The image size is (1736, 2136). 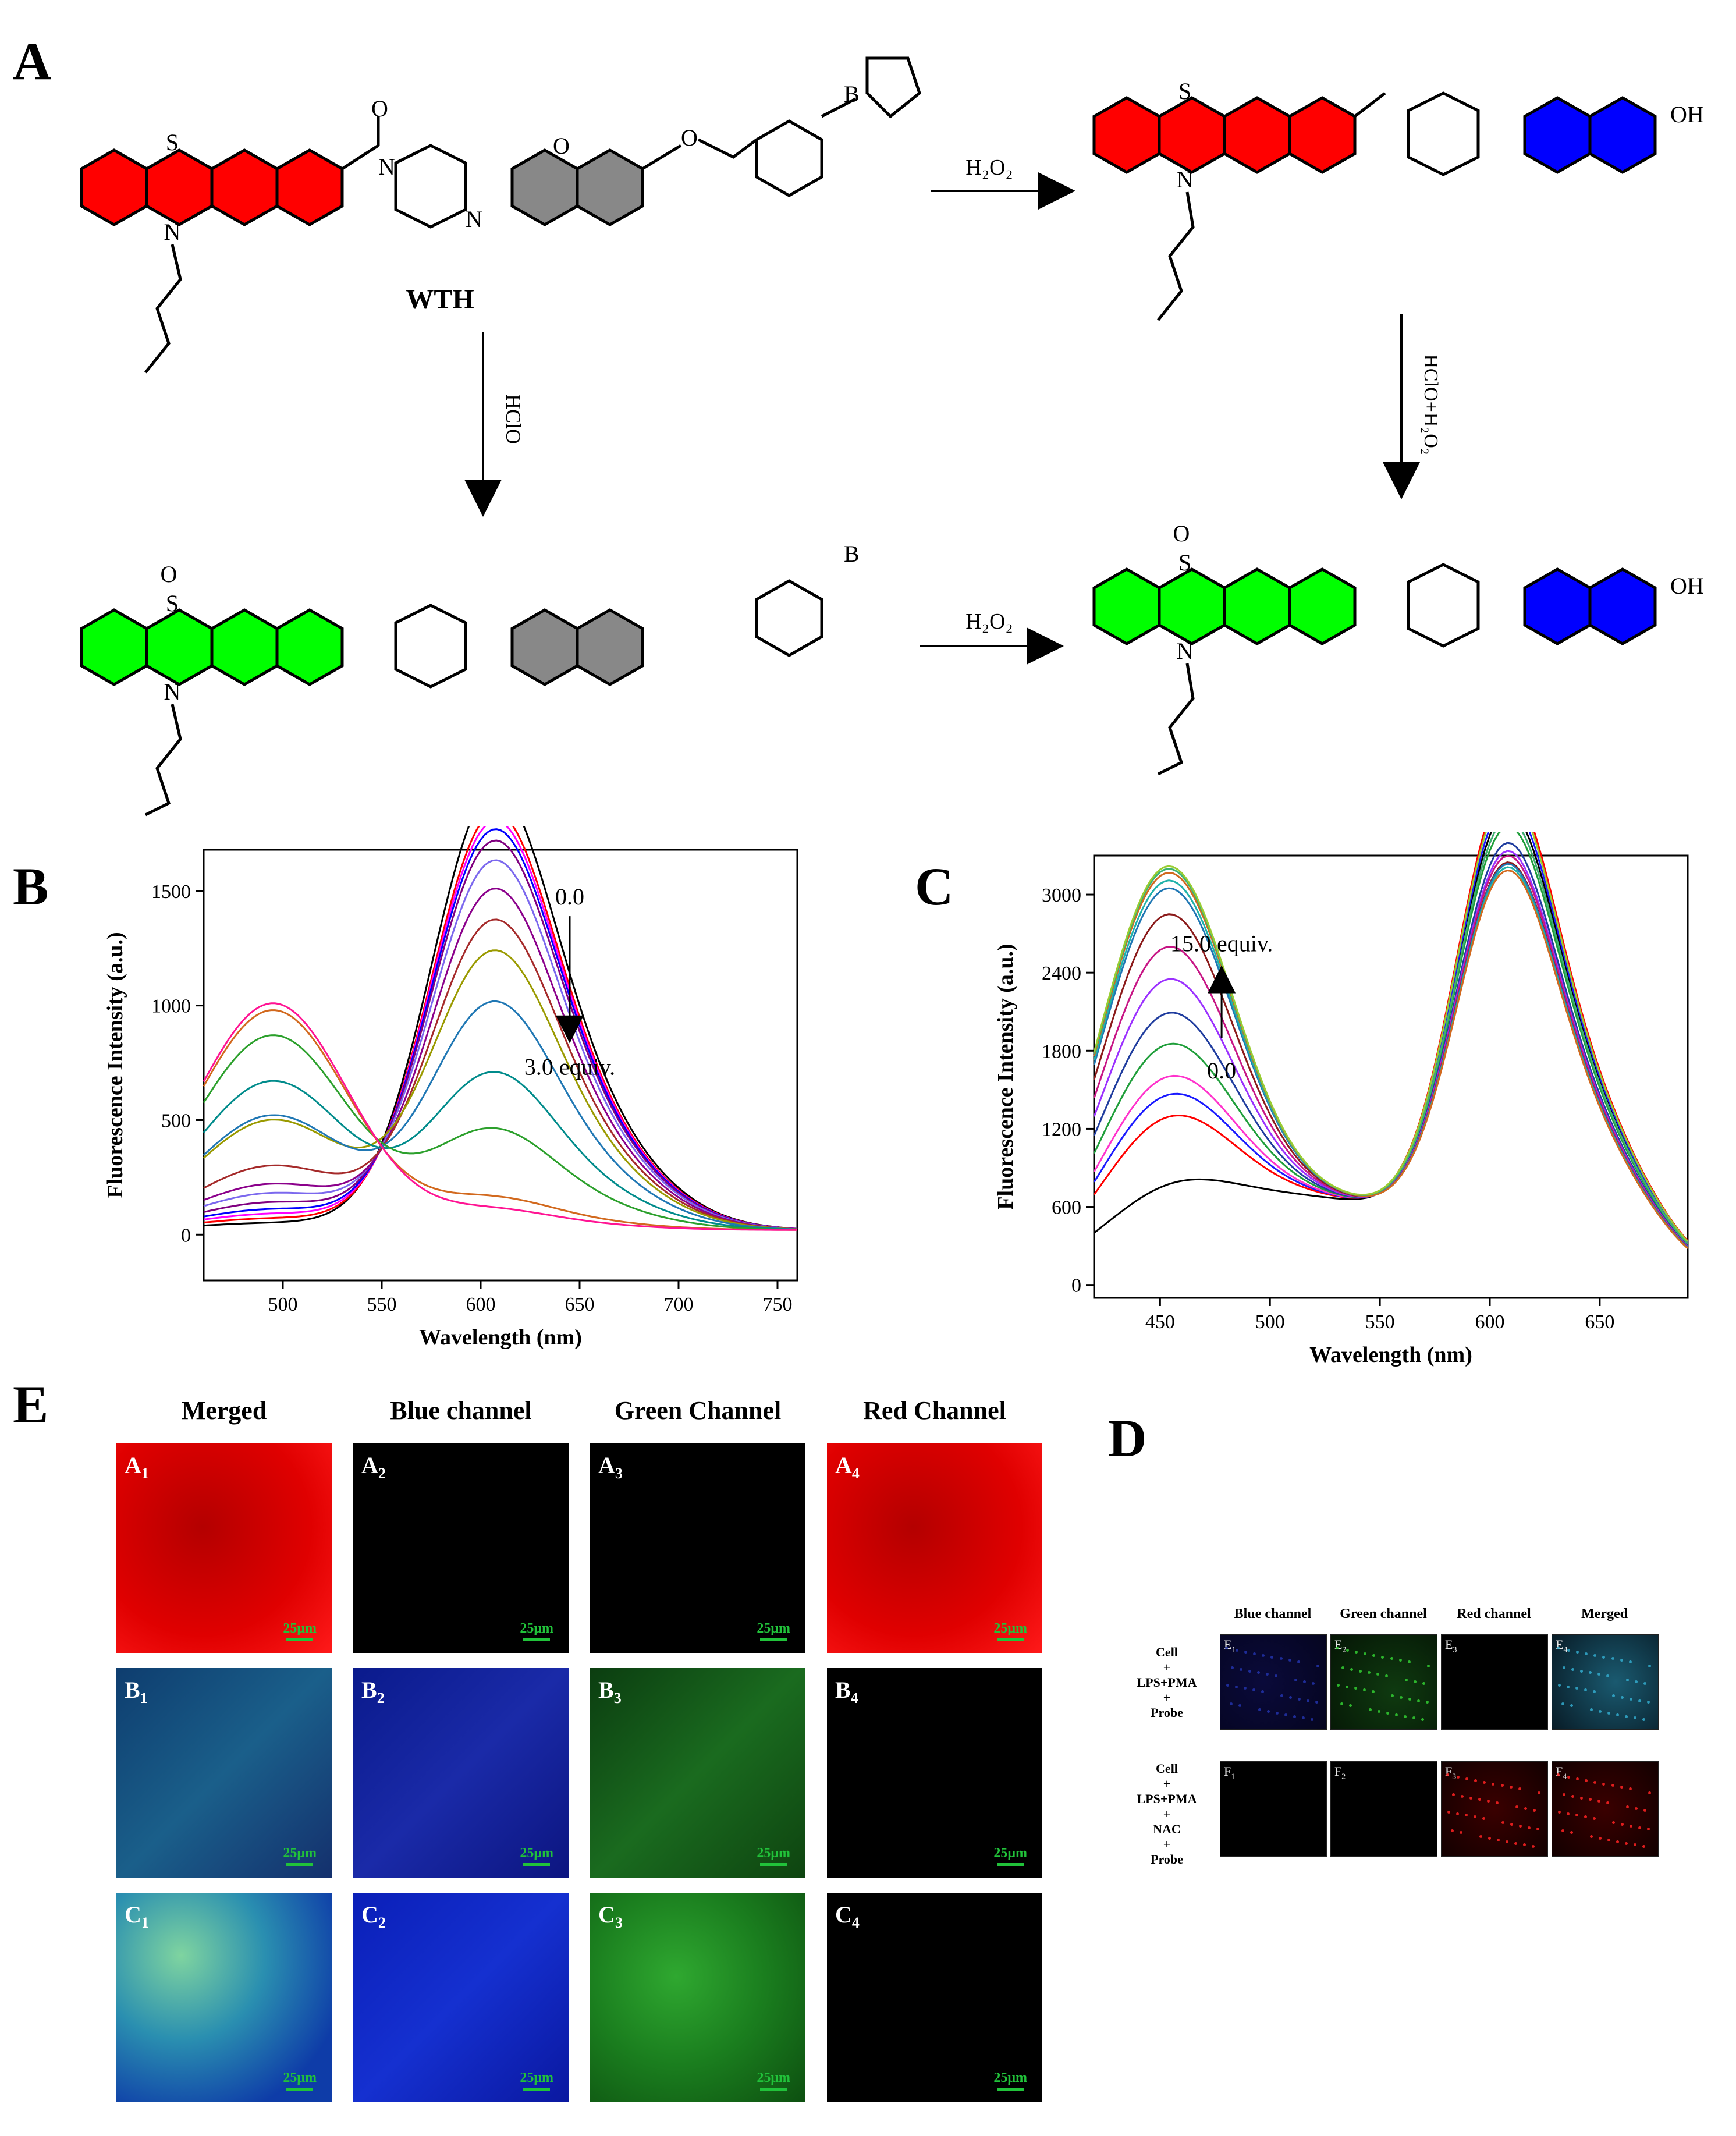 I want to click on tile-label: B1, so click(x=136, y=1692).